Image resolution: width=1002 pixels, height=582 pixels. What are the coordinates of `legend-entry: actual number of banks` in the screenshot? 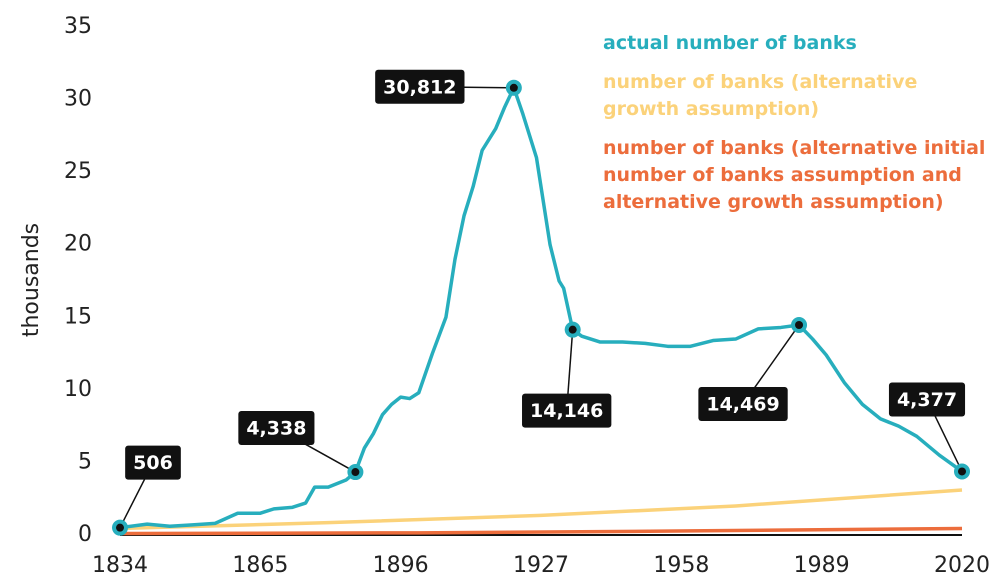 It's located at (730, 43).